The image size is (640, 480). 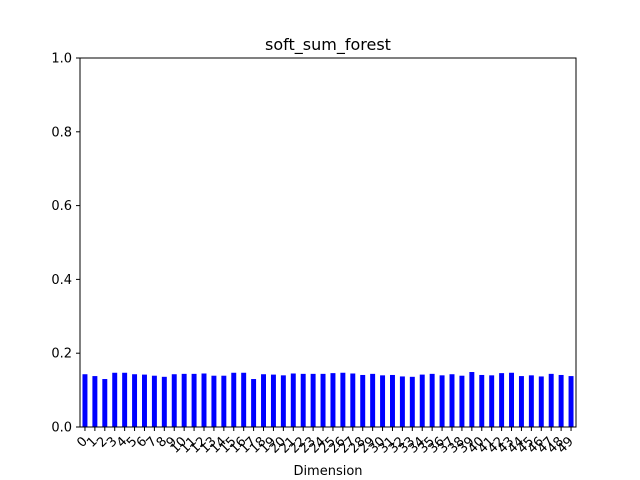 I want to click on y-axis: 0.0 0.2 0.4 0.6 0.8 1.0, so click(x=65, y=244).